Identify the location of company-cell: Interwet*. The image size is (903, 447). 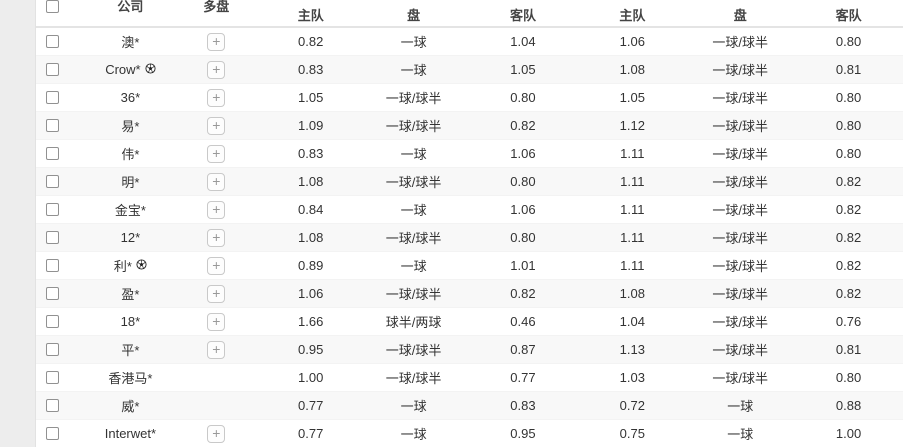
(130, 433).